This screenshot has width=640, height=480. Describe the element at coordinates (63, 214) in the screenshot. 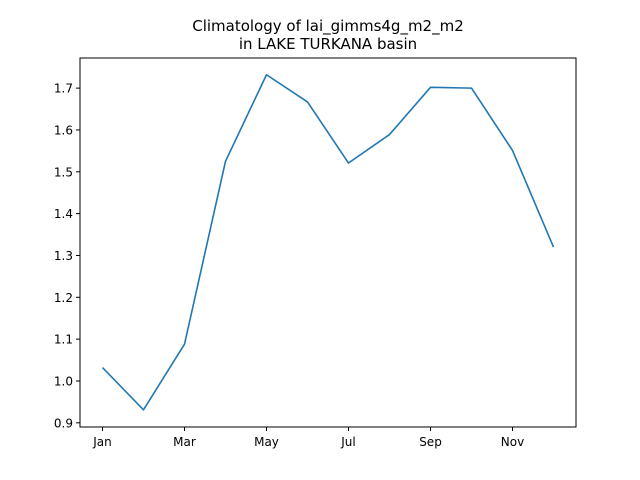

I see `y-tick-label: 1.4` at that location.